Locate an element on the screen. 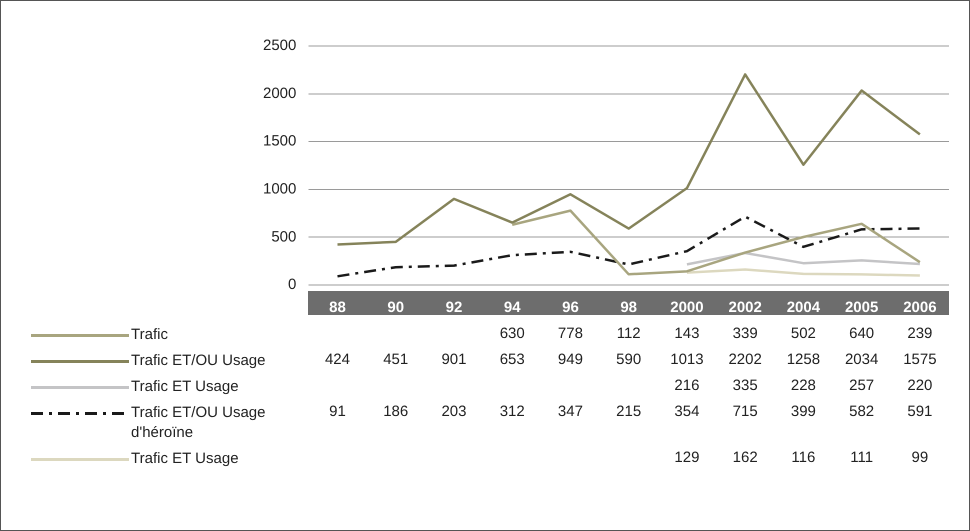 This screenshot has height=531, width=970. data-label: 424 is located at coordinates (337, 359).